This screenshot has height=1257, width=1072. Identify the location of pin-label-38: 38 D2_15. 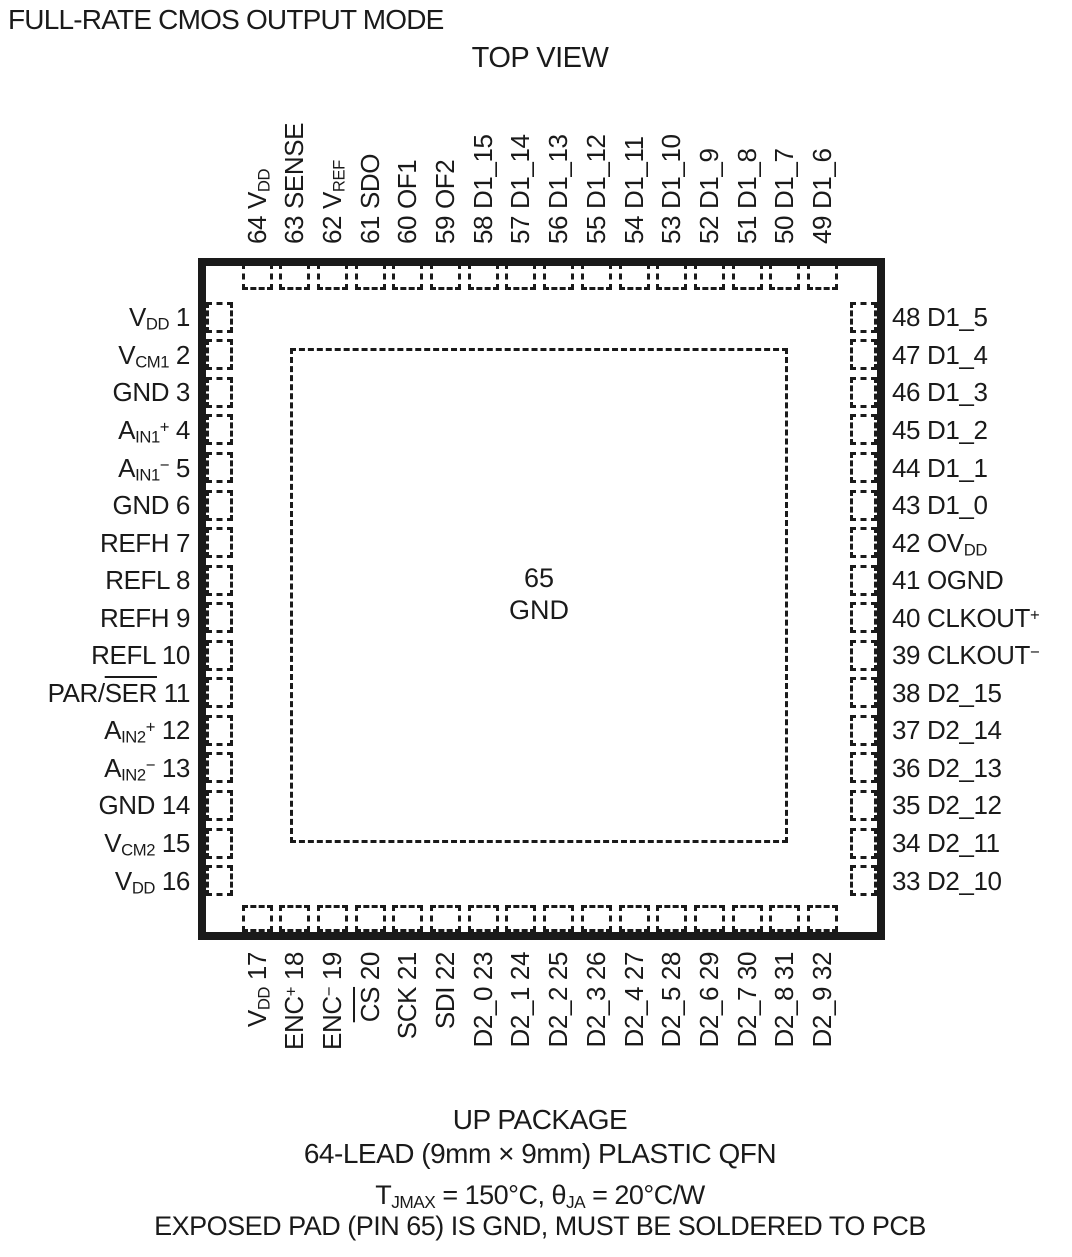
(947, 692).